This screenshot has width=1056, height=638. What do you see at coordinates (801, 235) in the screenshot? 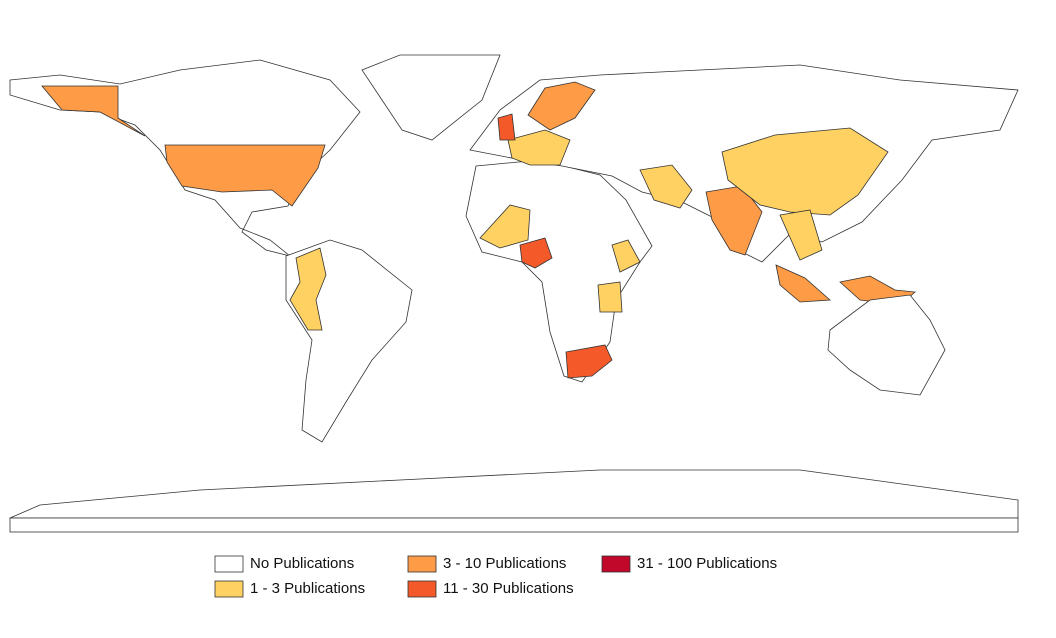
I see `southeast-asia` at bounding box center [801, 235].